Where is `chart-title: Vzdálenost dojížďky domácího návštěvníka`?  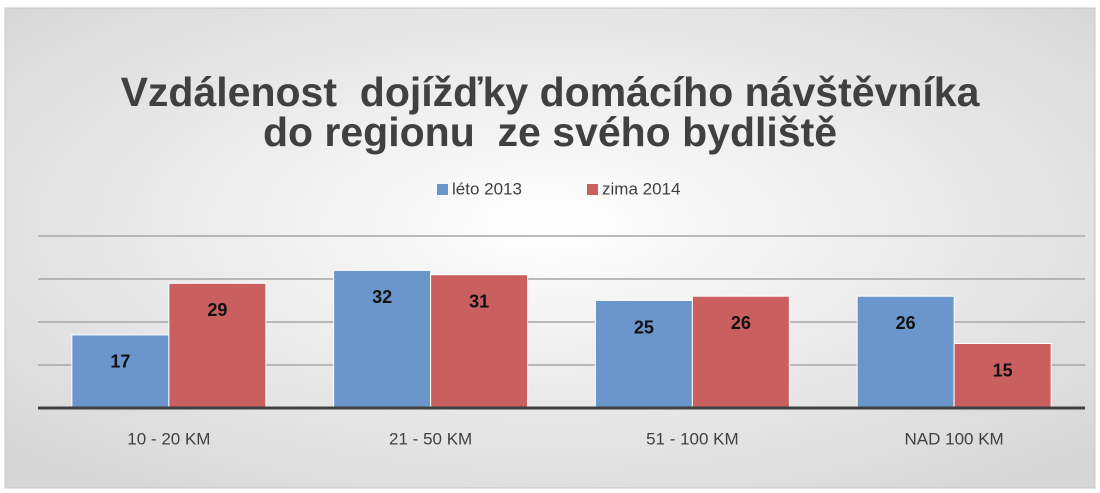
chart-title: Vzdálenost dojížďky domácího návštěvníka is located at coordinates (551, 92).